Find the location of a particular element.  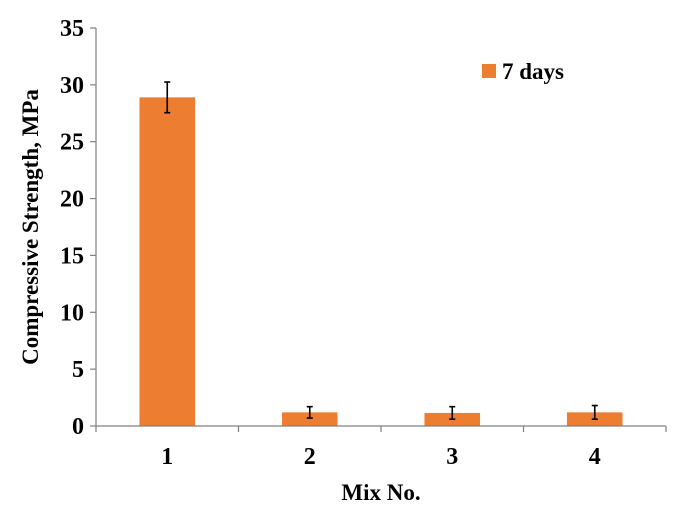

y-tick-label: 35 is located at coordinates (72, 29).